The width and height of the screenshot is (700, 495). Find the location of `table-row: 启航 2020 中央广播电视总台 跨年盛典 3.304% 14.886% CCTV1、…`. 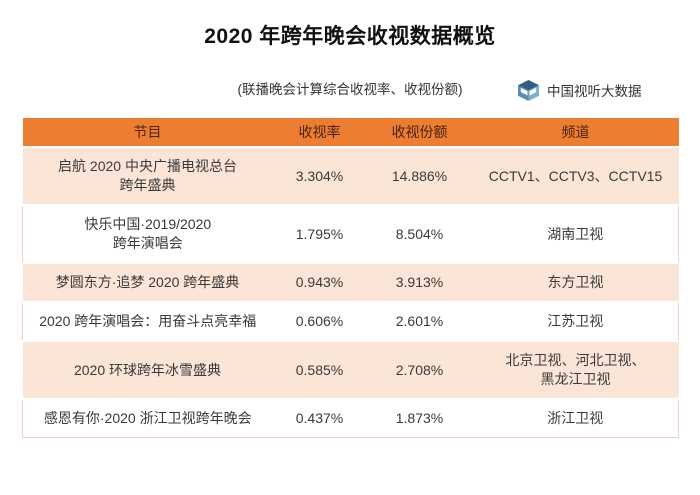

table-row: 启航 2020 中央广播电视总台 跨年盛典 3.304% 14.886% CCTV1、… is located at coordinates (350, 176).